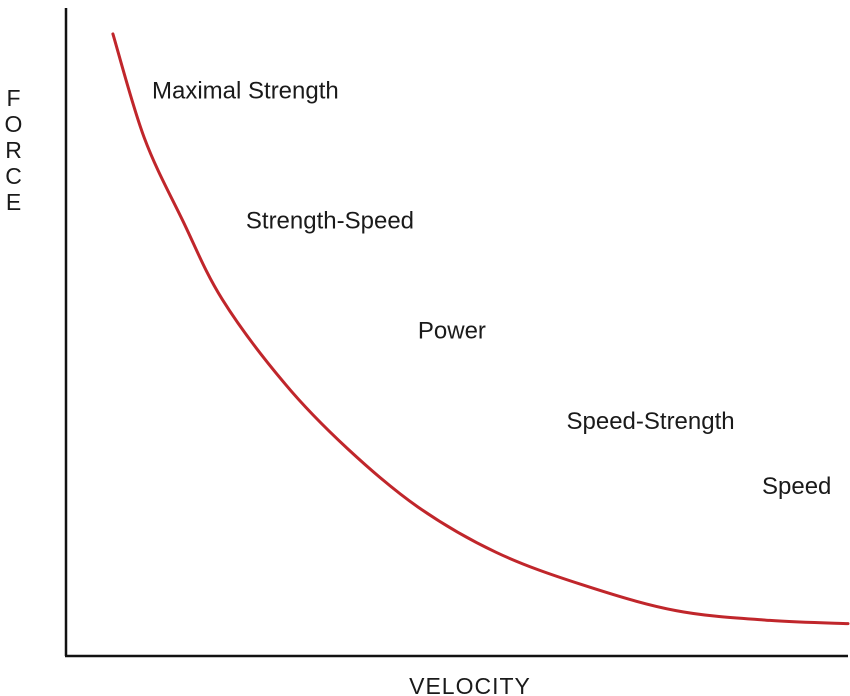 The height and width of the screenshot is (696, 850). Describe the element at coordinates (14, 150) in the screenshot. I see `y-axis-title-letter: R` at that location.